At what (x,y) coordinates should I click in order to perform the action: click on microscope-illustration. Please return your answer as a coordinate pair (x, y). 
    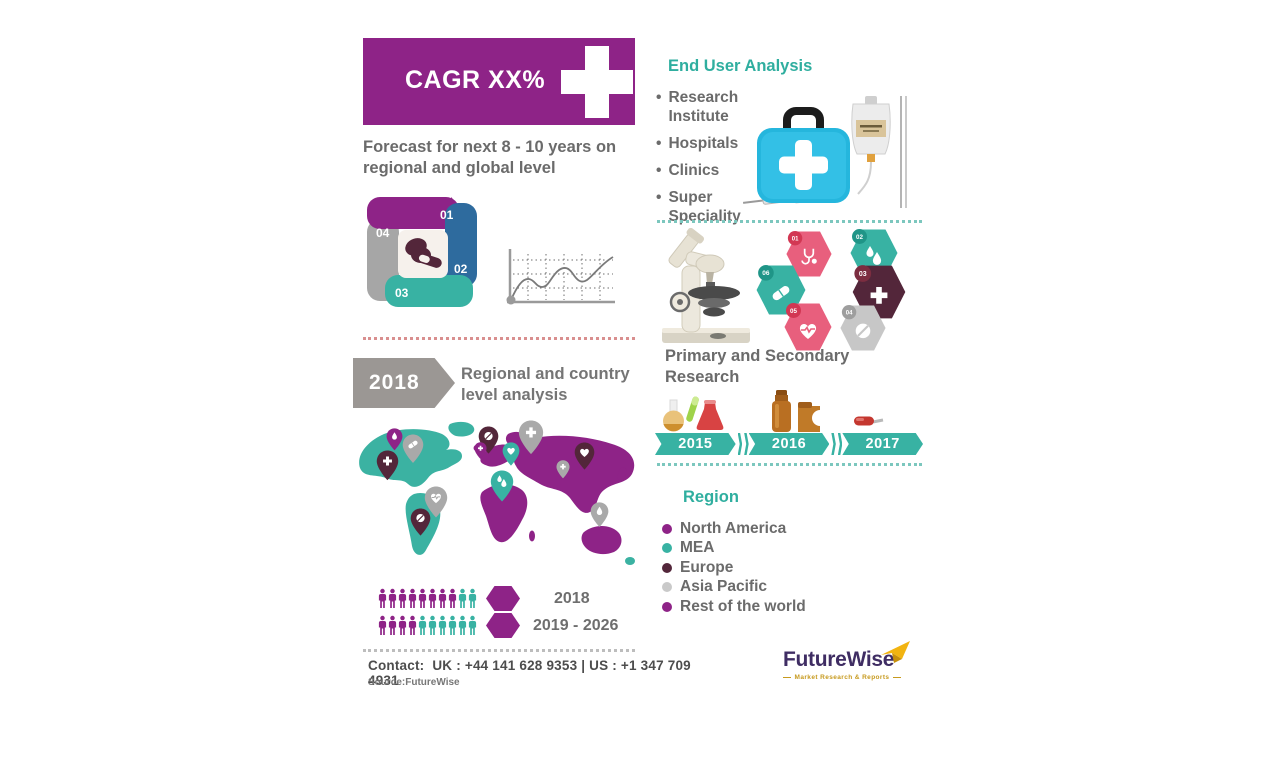
    Looking at the image, I should click on (706, 285).